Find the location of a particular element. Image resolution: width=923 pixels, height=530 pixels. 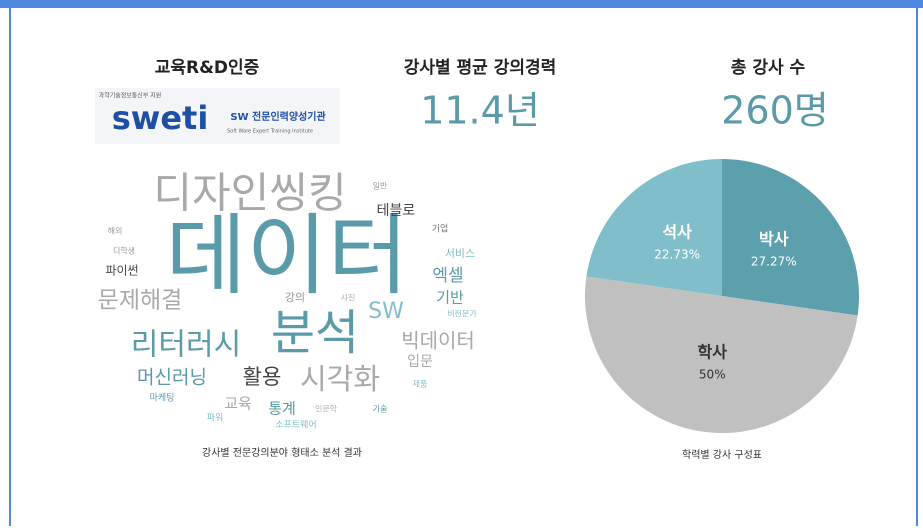

caption: 강사별 전문강의분야 형태소 분석 결과 is located at coordinates (282, 453).